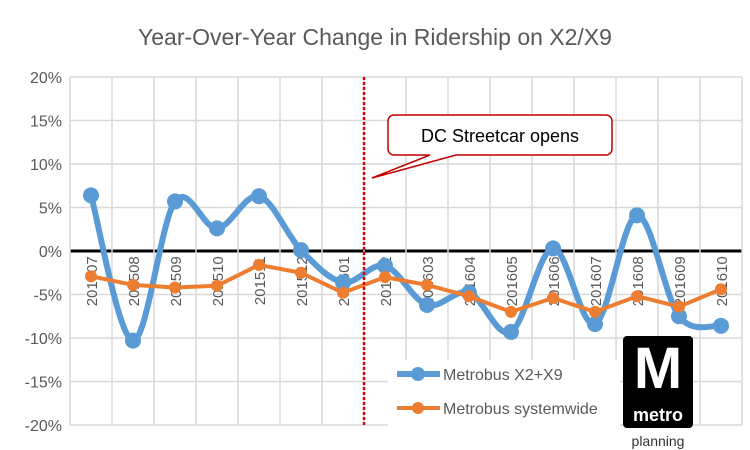 The image size is (750, 450). What do you see at coordinates (46, 122) in the screenshot?
I see `y-tick-label: 15%` at bounding box center [46, 122].